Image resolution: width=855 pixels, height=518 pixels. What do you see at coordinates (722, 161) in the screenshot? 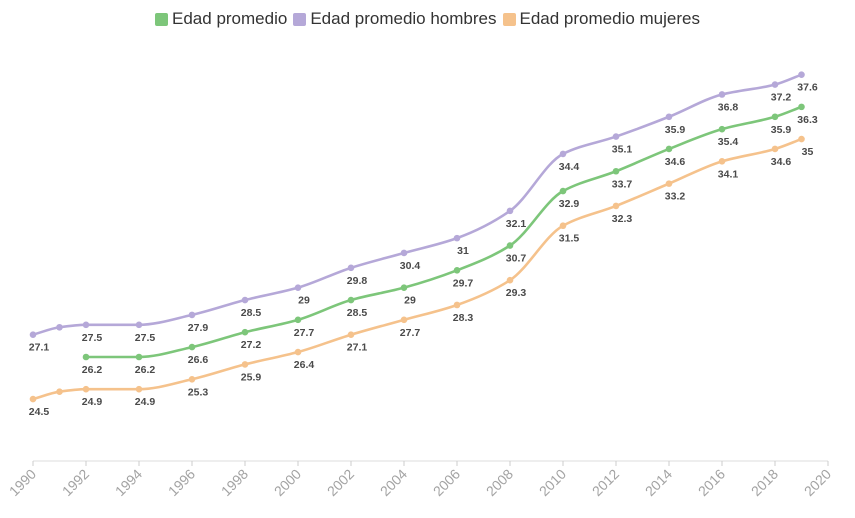
I see `data-point-edad-promedio-mujeres-2016` at bounding box center [722, 161].